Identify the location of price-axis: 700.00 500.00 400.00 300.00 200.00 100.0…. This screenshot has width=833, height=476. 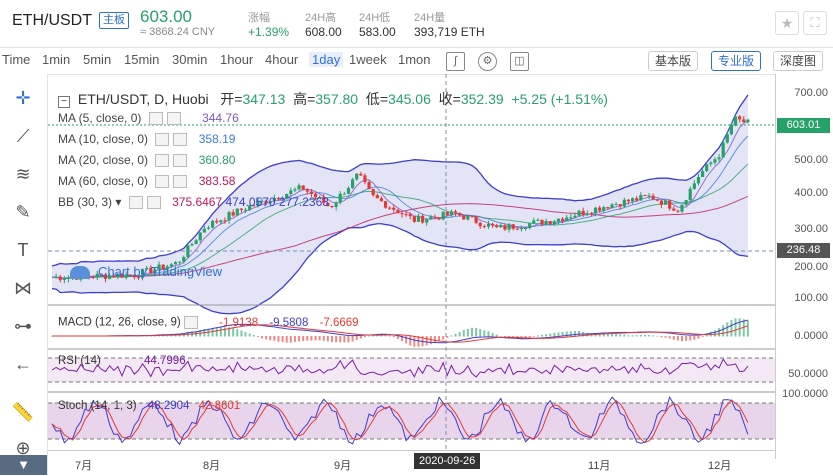
(804, 266).